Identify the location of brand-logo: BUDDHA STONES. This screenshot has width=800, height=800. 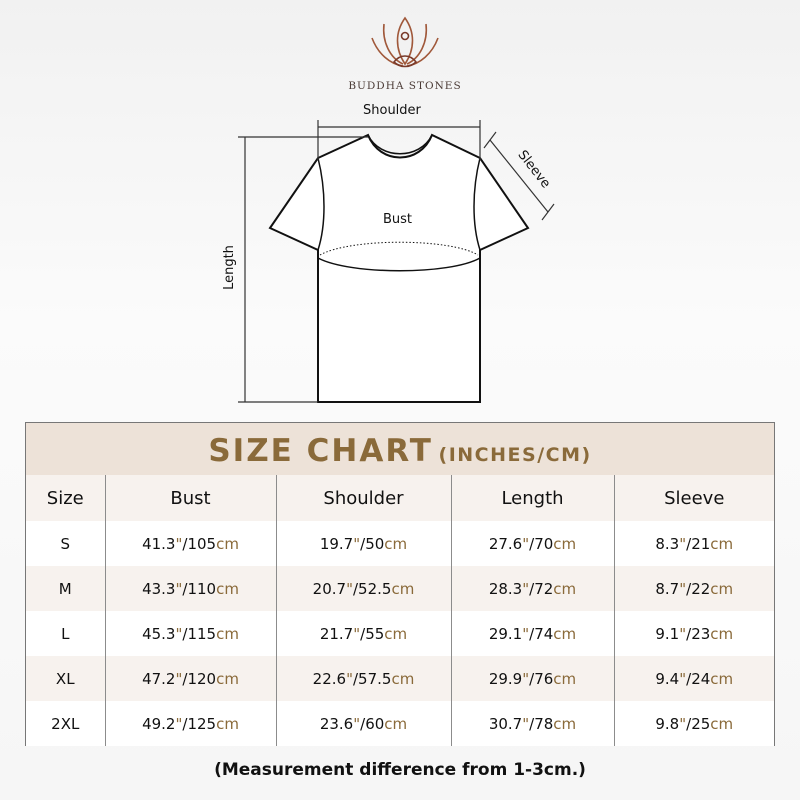
(405, 53).